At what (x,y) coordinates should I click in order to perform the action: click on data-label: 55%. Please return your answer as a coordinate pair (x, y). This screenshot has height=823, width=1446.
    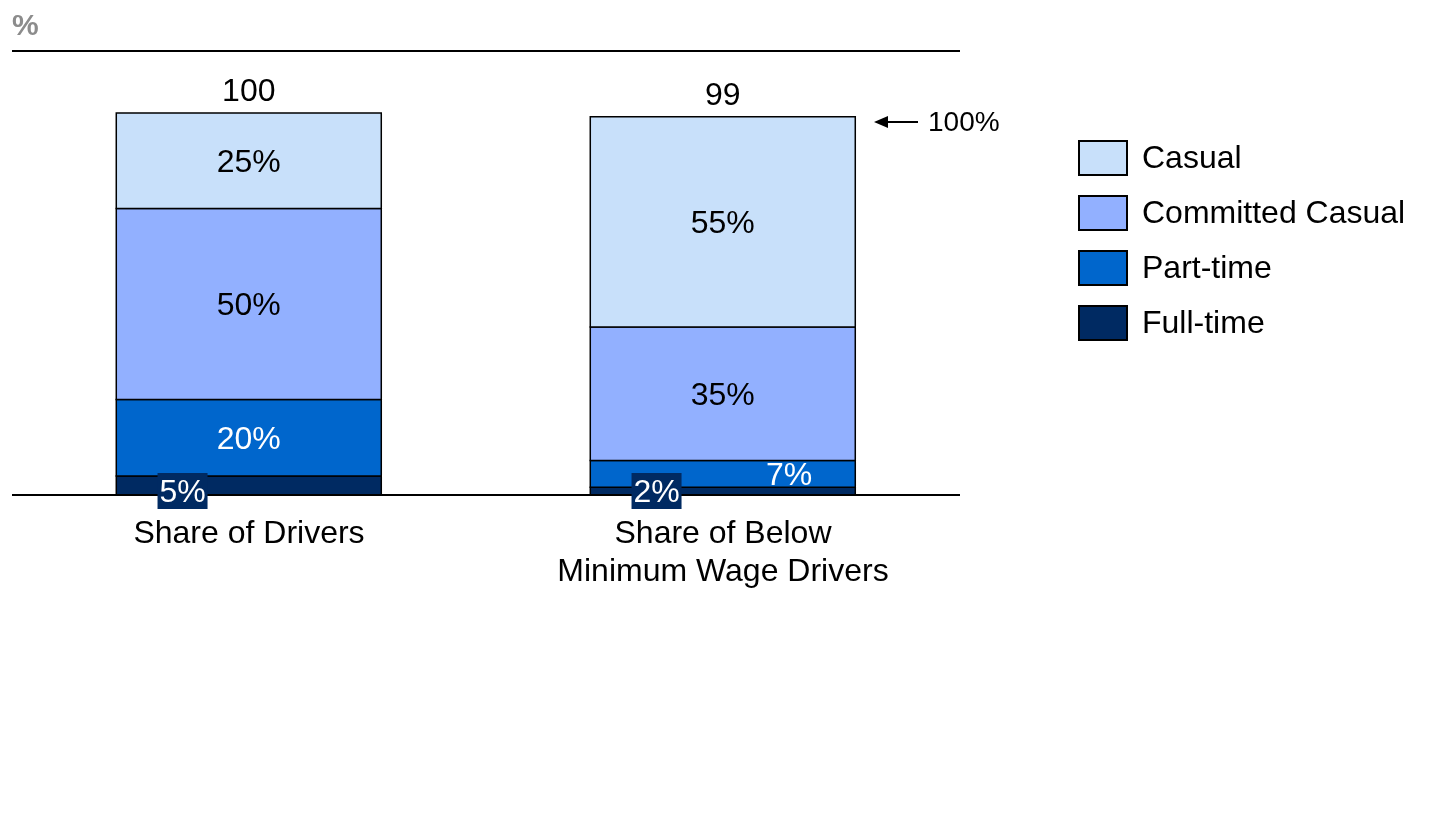
    Looking at the image, I should click on (722, 221).